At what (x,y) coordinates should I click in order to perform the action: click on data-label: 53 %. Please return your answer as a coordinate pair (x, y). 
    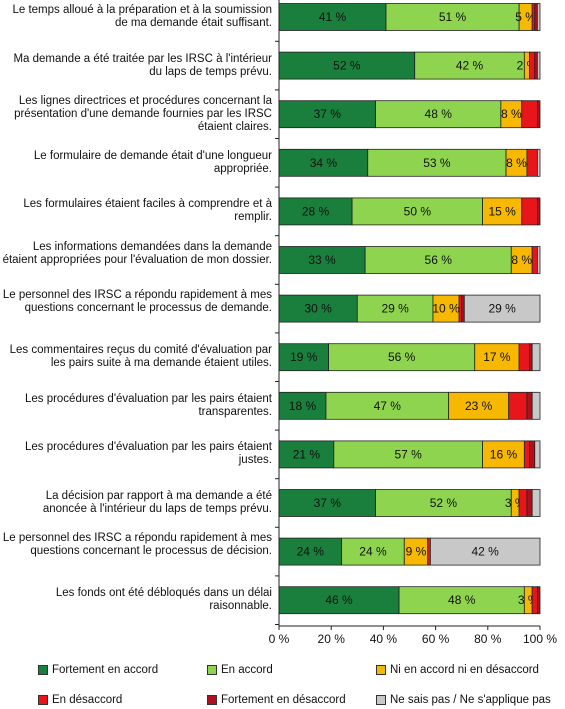
    Looking at the image, I should click on (437, 163).